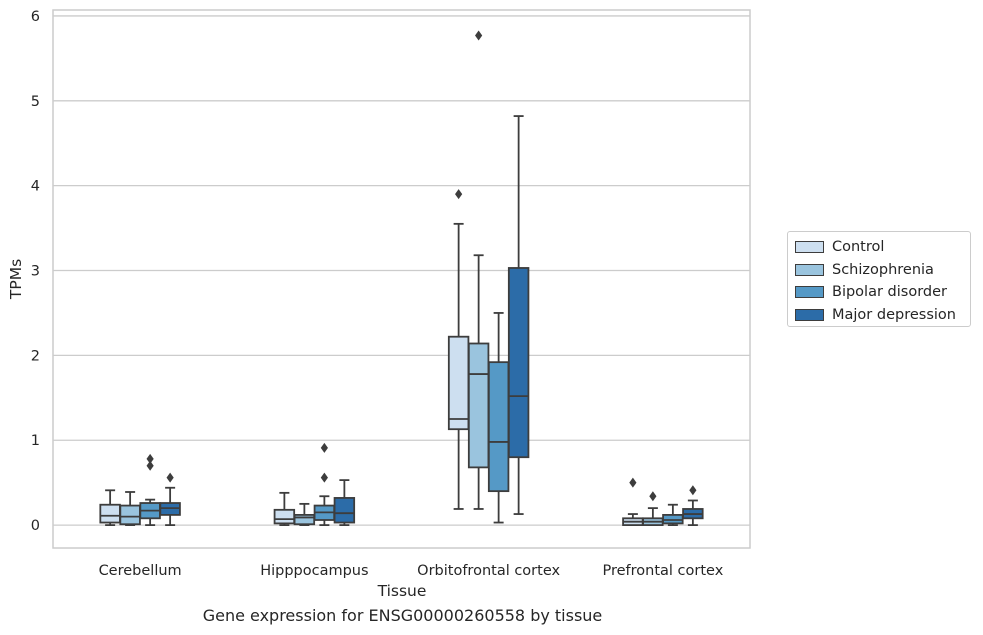  Describe the element at coordinates (35, 526) in the screenshot. I see `y-tick-label: 0` at that location.